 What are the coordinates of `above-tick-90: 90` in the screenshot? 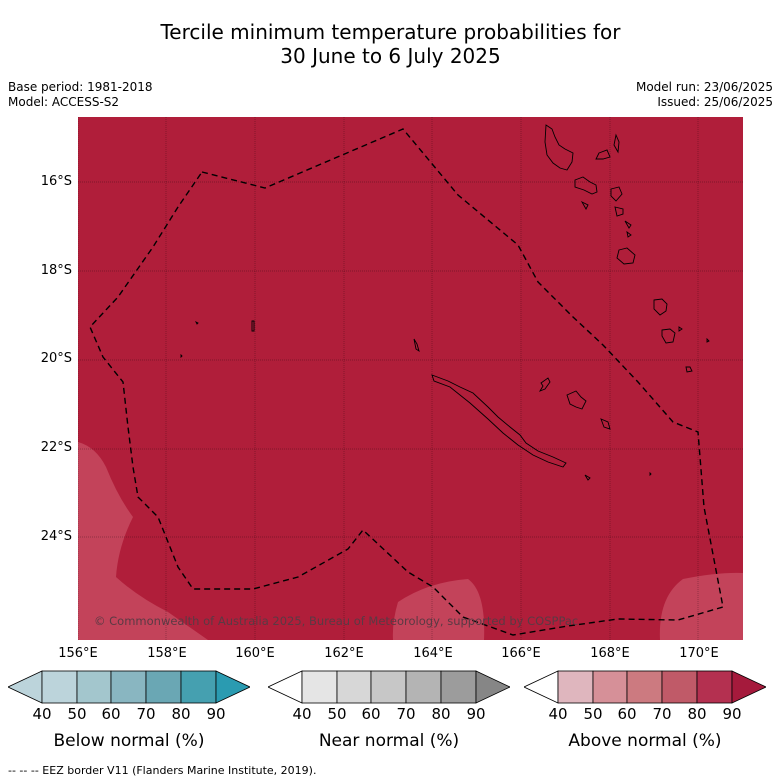 It's located at (732, 714).